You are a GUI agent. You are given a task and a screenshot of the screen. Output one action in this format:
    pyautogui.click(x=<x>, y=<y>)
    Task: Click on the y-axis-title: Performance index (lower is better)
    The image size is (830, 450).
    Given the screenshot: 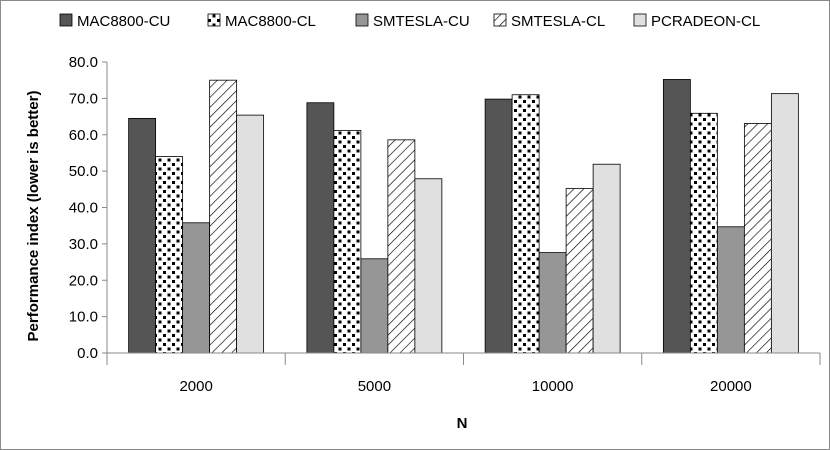 What is the action you would take?
    pyautogui.click(x=33, y=216)
    